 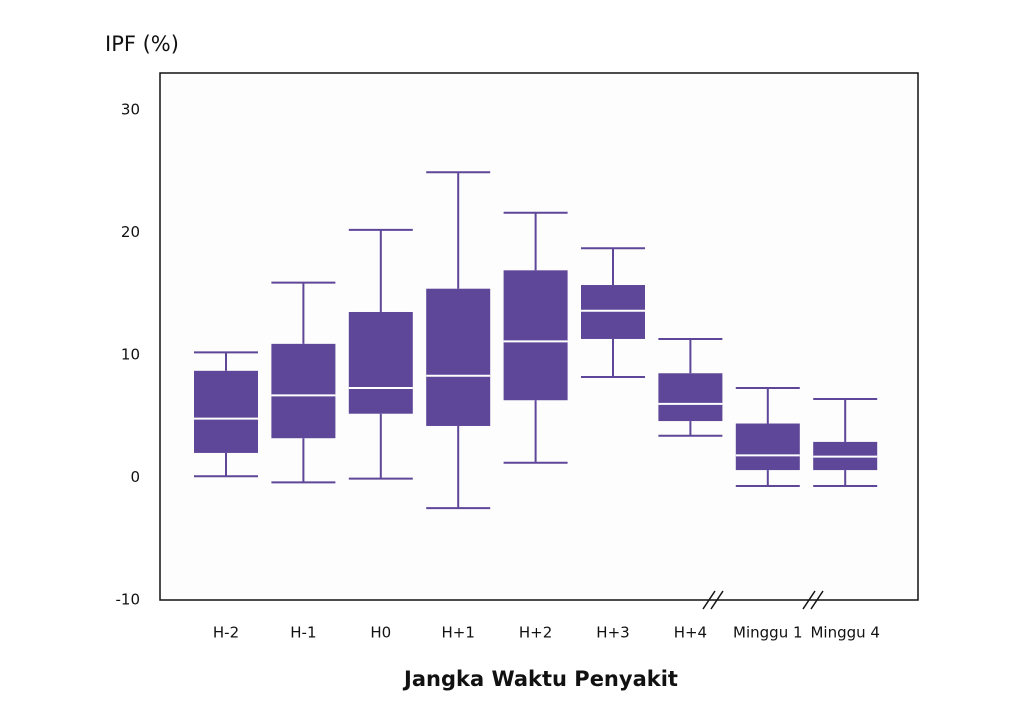 What do you see at coordinates (142, 44) in the screenshot?
I see `y-axis-title: IPF (%)` at bounding box center [142, 44].